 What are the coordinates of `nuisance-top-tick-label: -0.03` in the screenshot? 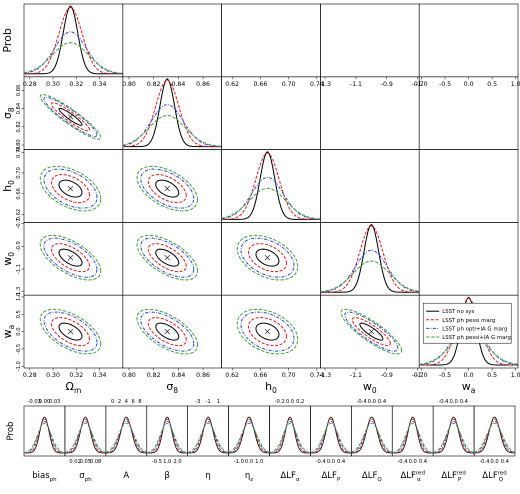 It's located at (34, 402).